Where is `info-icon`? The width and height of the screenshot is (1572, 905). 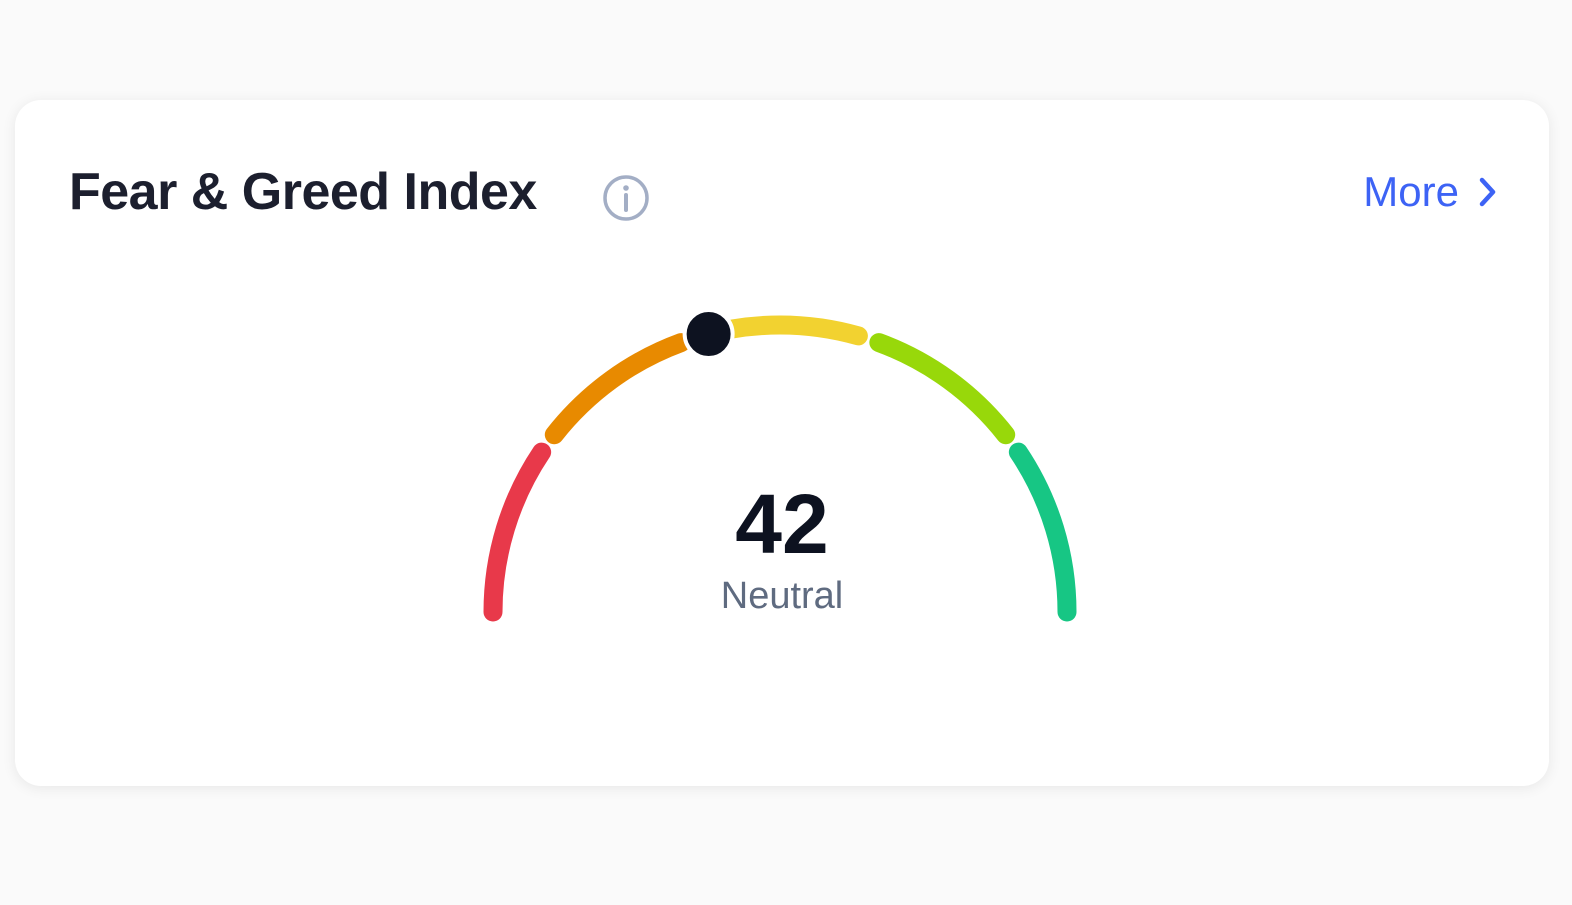 info-icon is located at coordinates (626, 198).